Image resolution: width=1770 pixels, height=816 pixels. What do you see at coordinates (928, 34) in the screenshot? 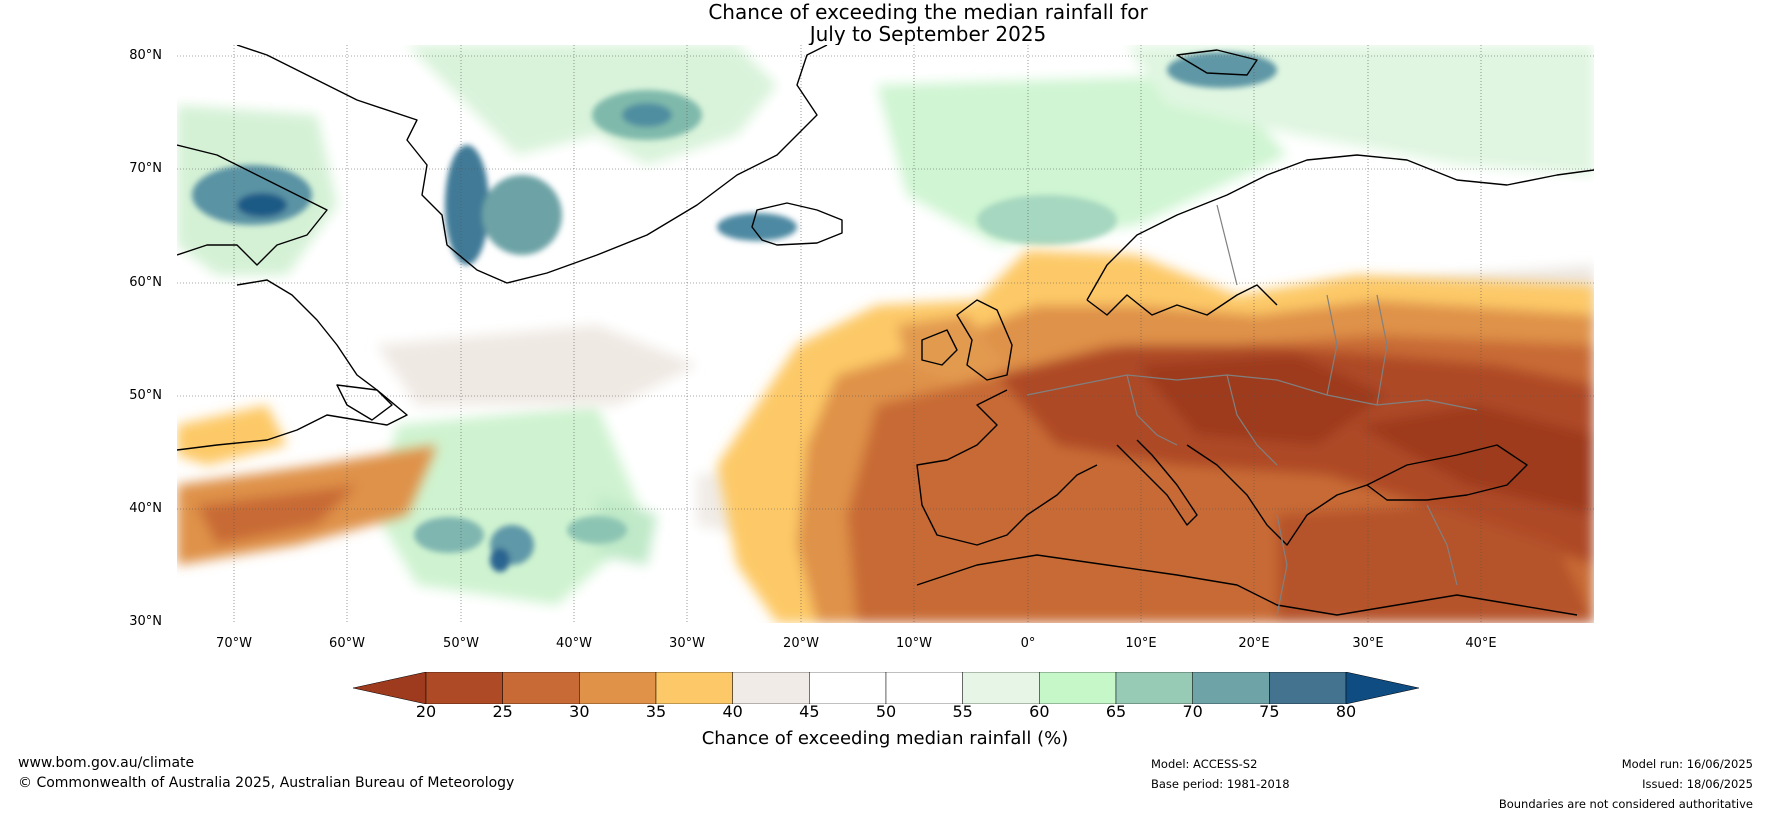
I see `chart-title-line-2: July to September 2025` at bounding box center [928, 34].